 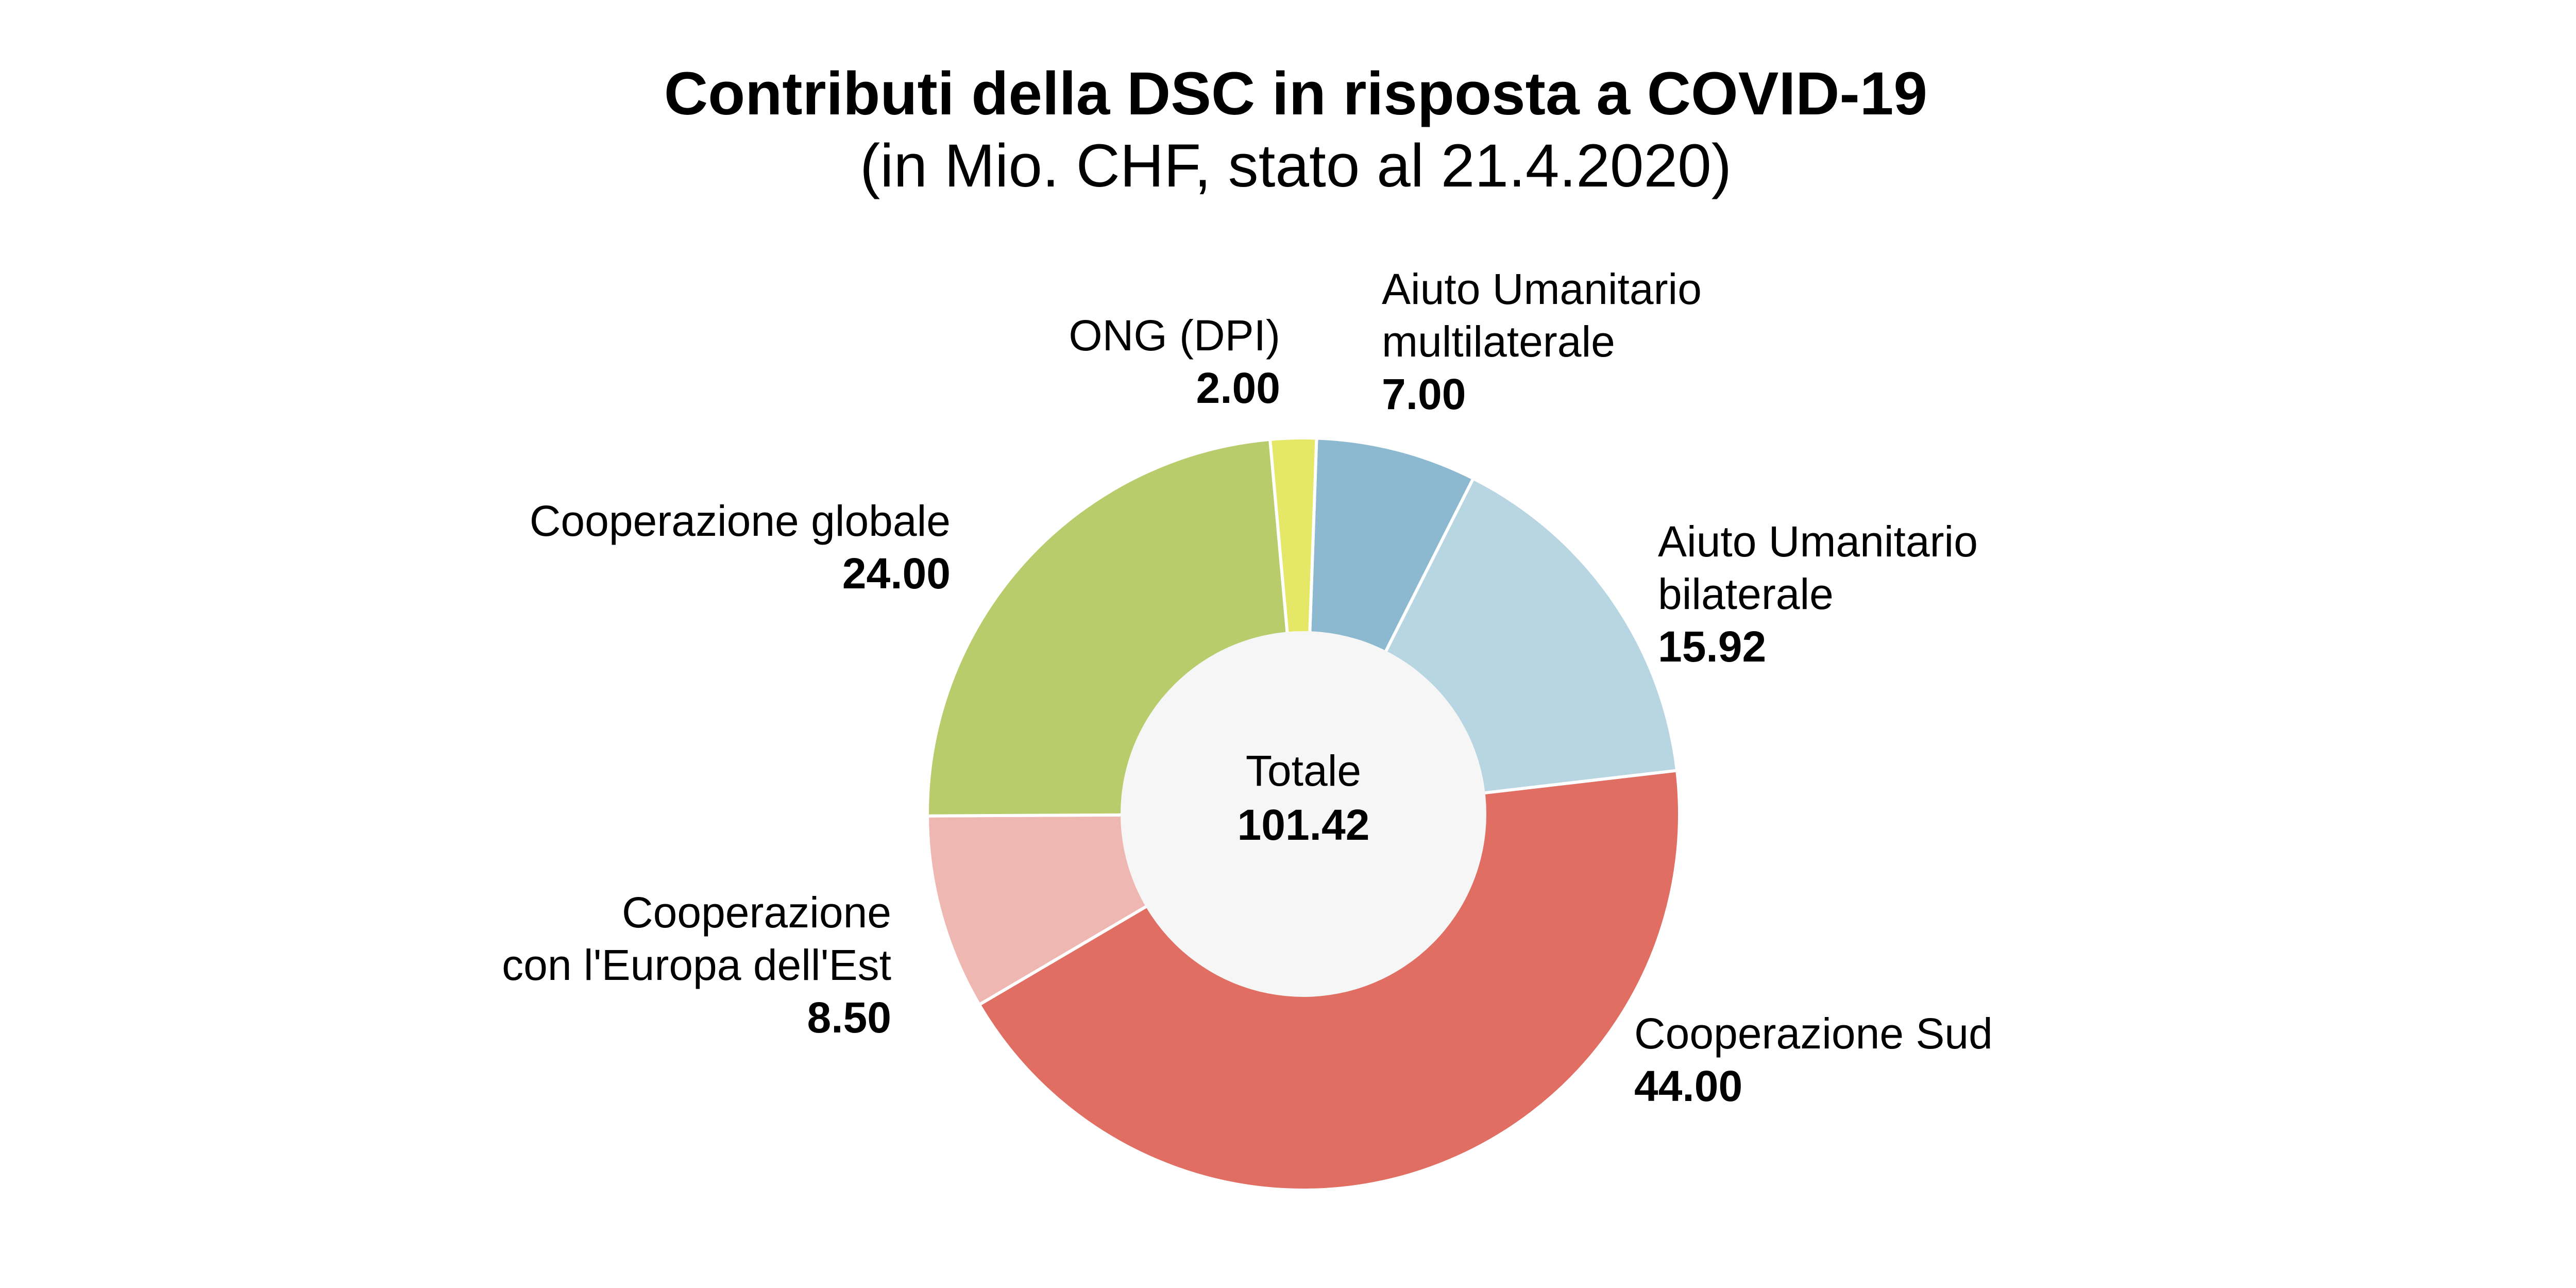 I want to click on slice-label: ONG (DPI), so click(x=1174, y=335).